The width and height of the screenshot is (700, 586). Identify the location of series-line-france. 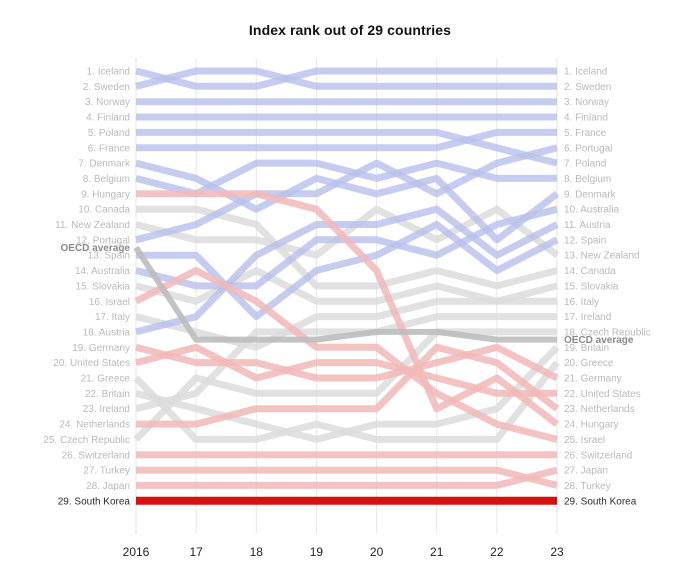
(346, 140).